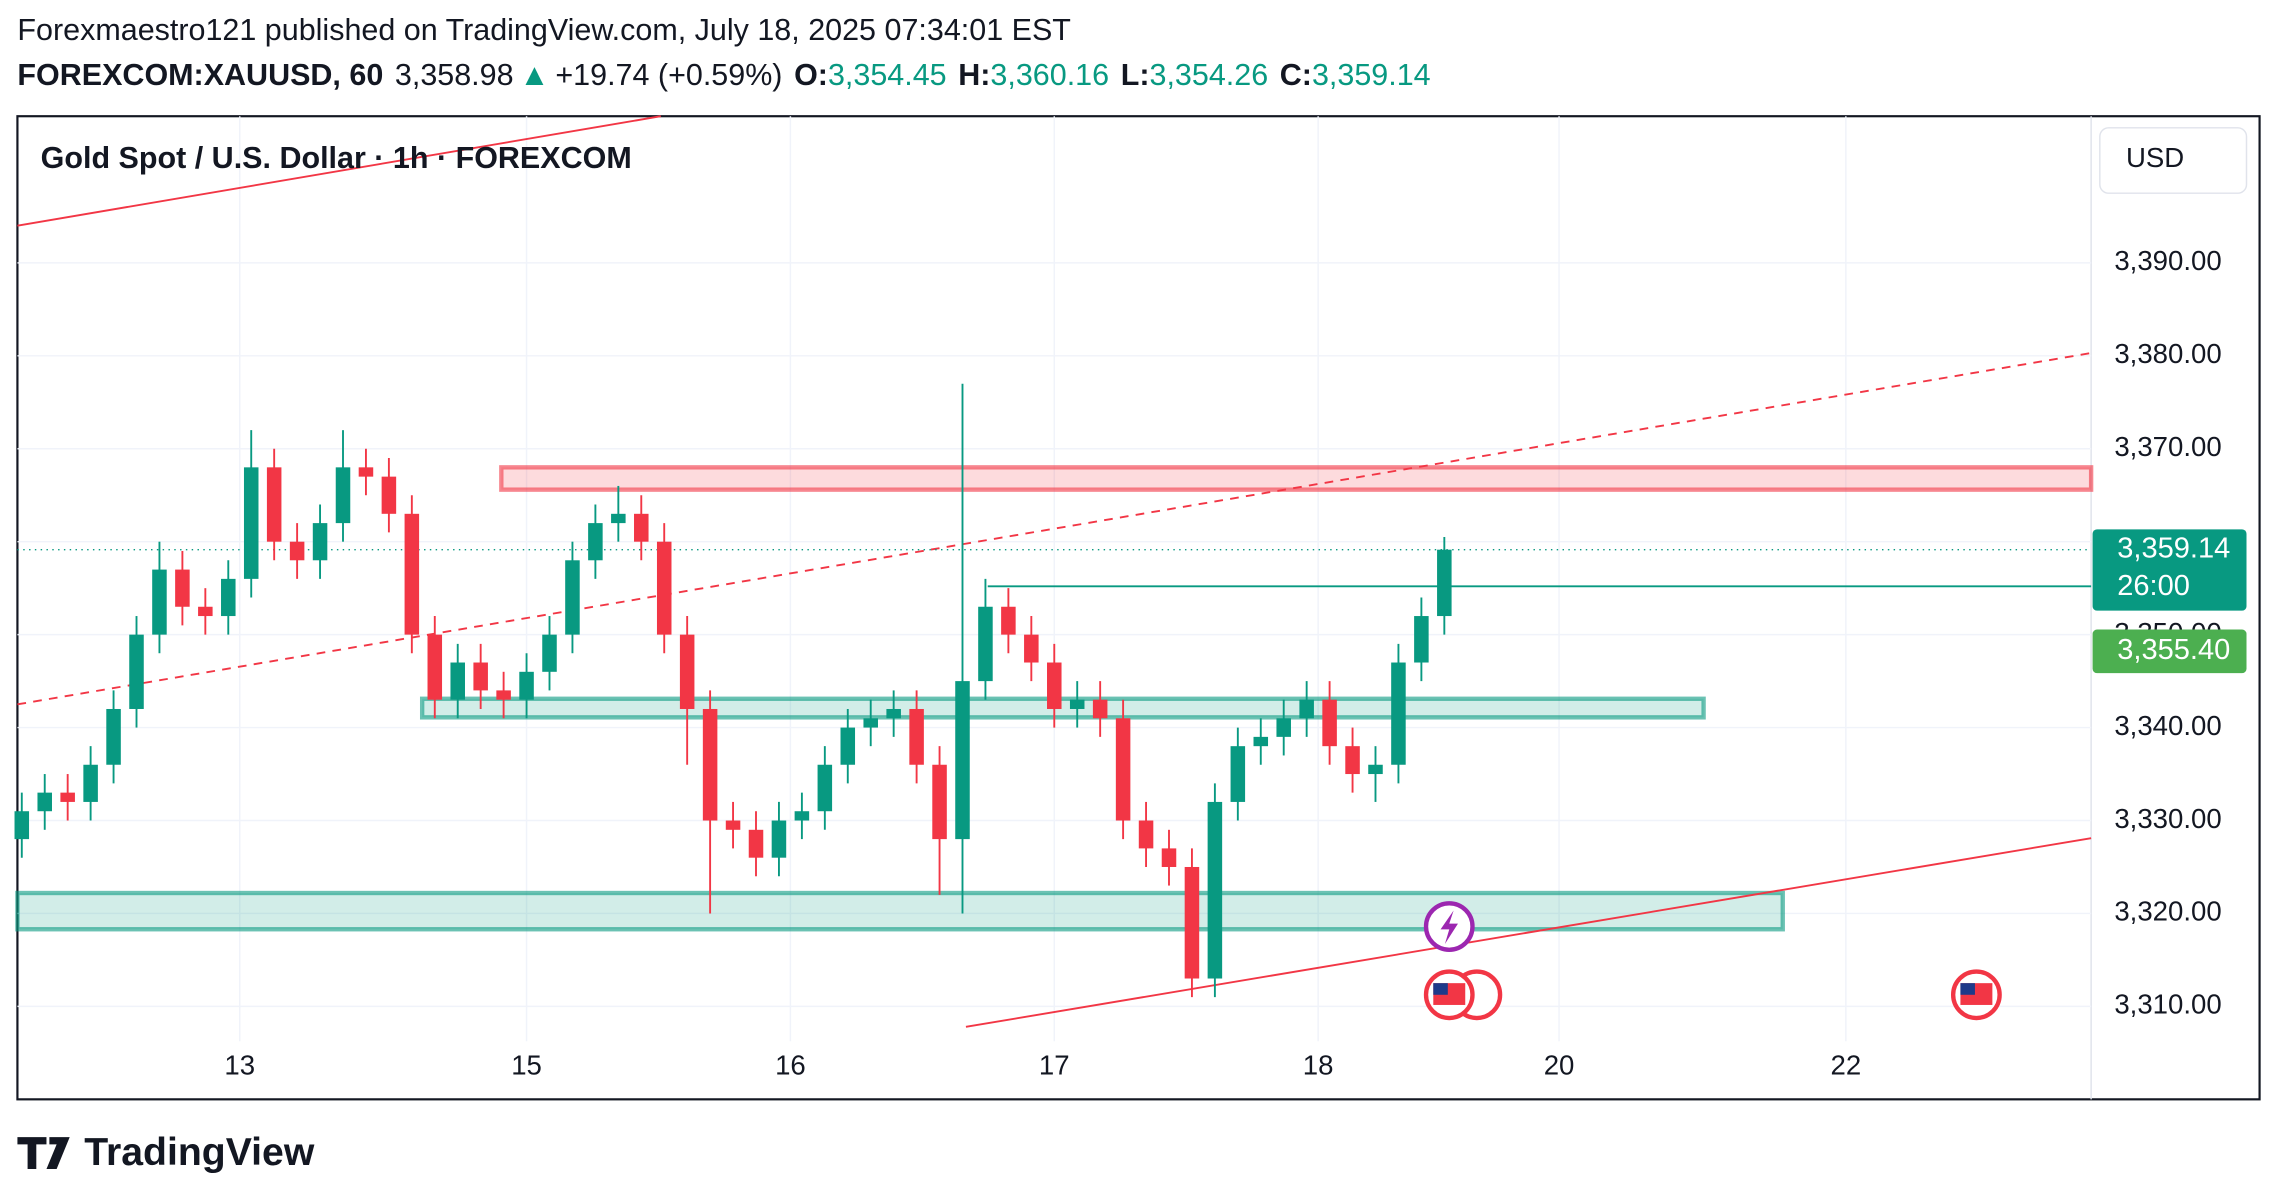 The height and width of the screenshot is (1199, 2277). What do you see at coordinates (2173, 650) in the screenshot?
I see `price-tag-label: 3,355.40` at bounding box center [2173, 650].